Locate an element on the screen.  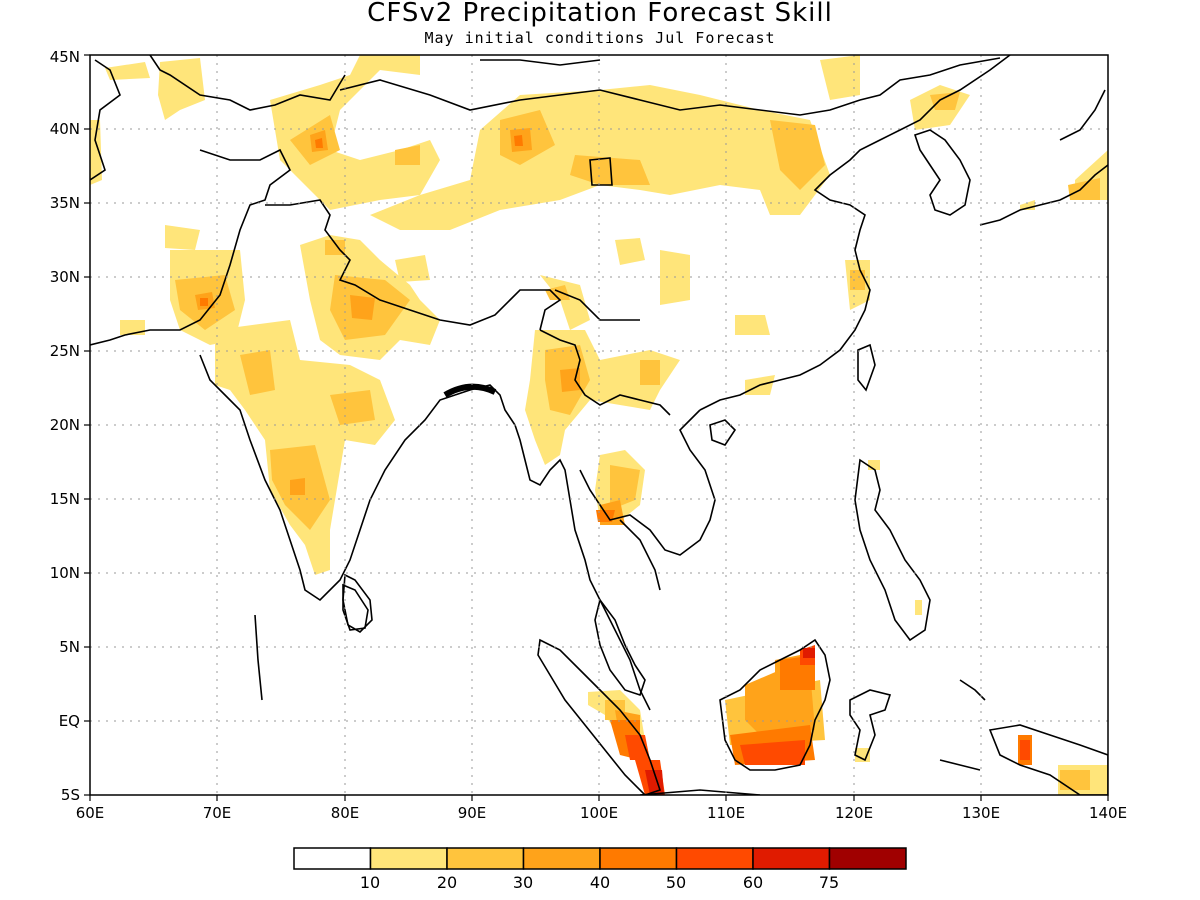
longitude-labels: 60E 70E 80E 90E 100E 110E 120E 130E 140E is located at coordinates (601, 813).